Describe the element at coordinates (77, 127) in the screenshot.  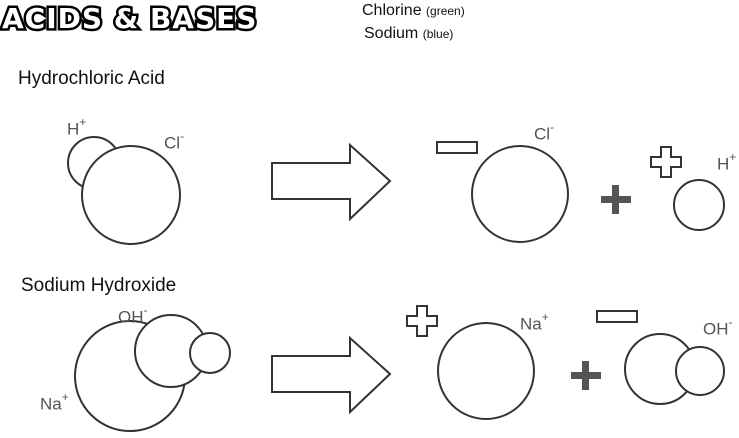
I see `label-h-reactant: H+` at that location.